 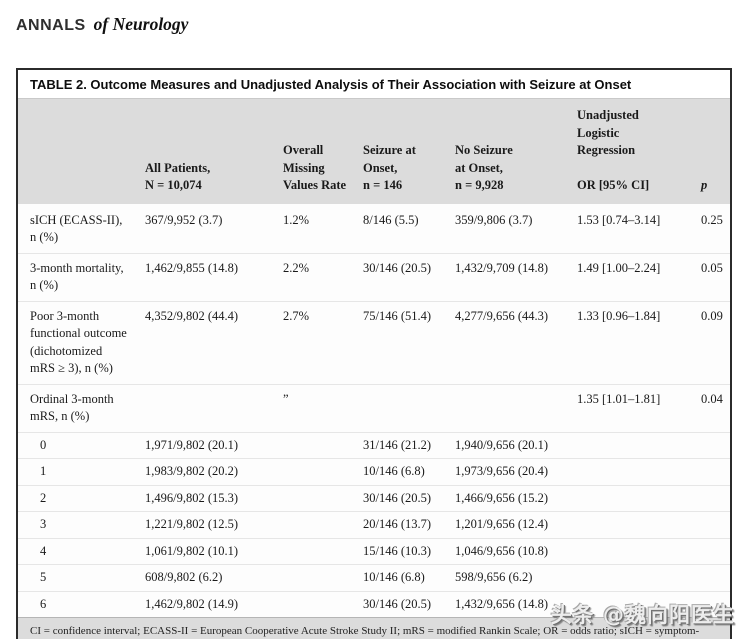 What do you see at coordinates (43, 444) in the screenshot?
I see `row-label: 0` at bounding box center [43, 444].